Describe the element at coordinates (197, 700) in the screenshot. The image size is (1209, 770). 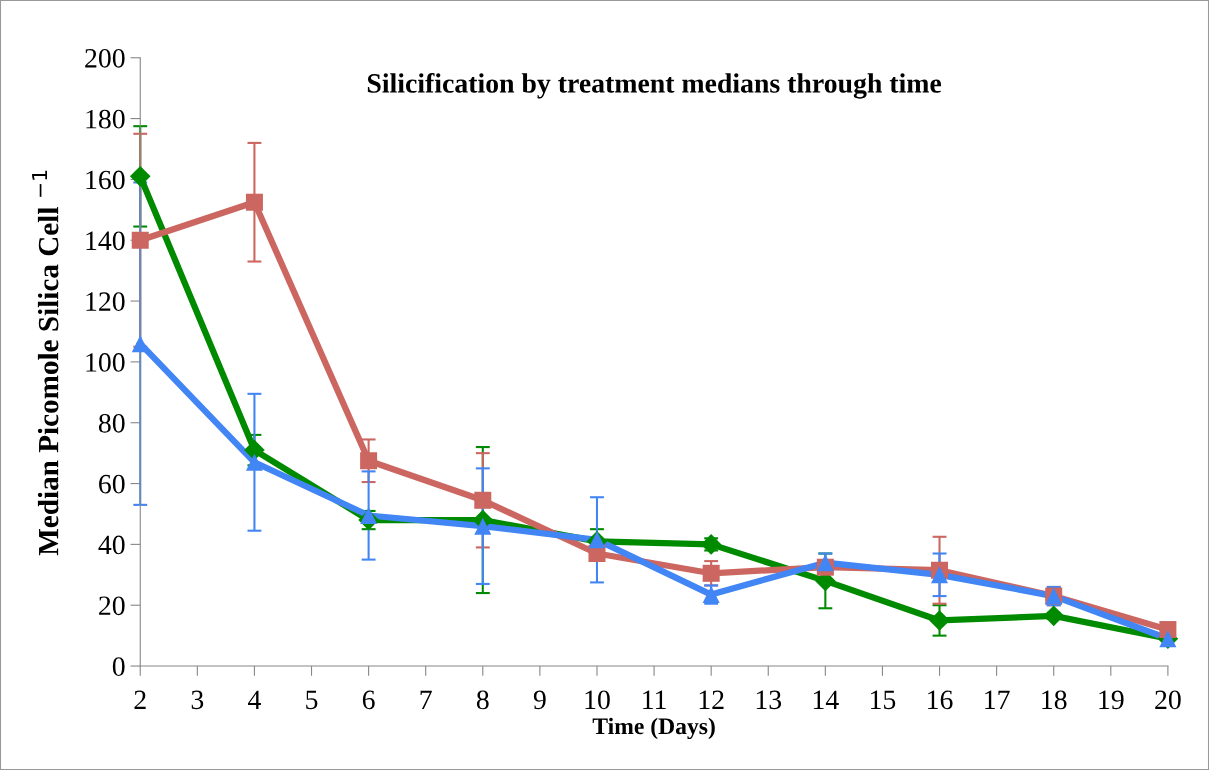
I see `x-tick-label: 3` at that location.